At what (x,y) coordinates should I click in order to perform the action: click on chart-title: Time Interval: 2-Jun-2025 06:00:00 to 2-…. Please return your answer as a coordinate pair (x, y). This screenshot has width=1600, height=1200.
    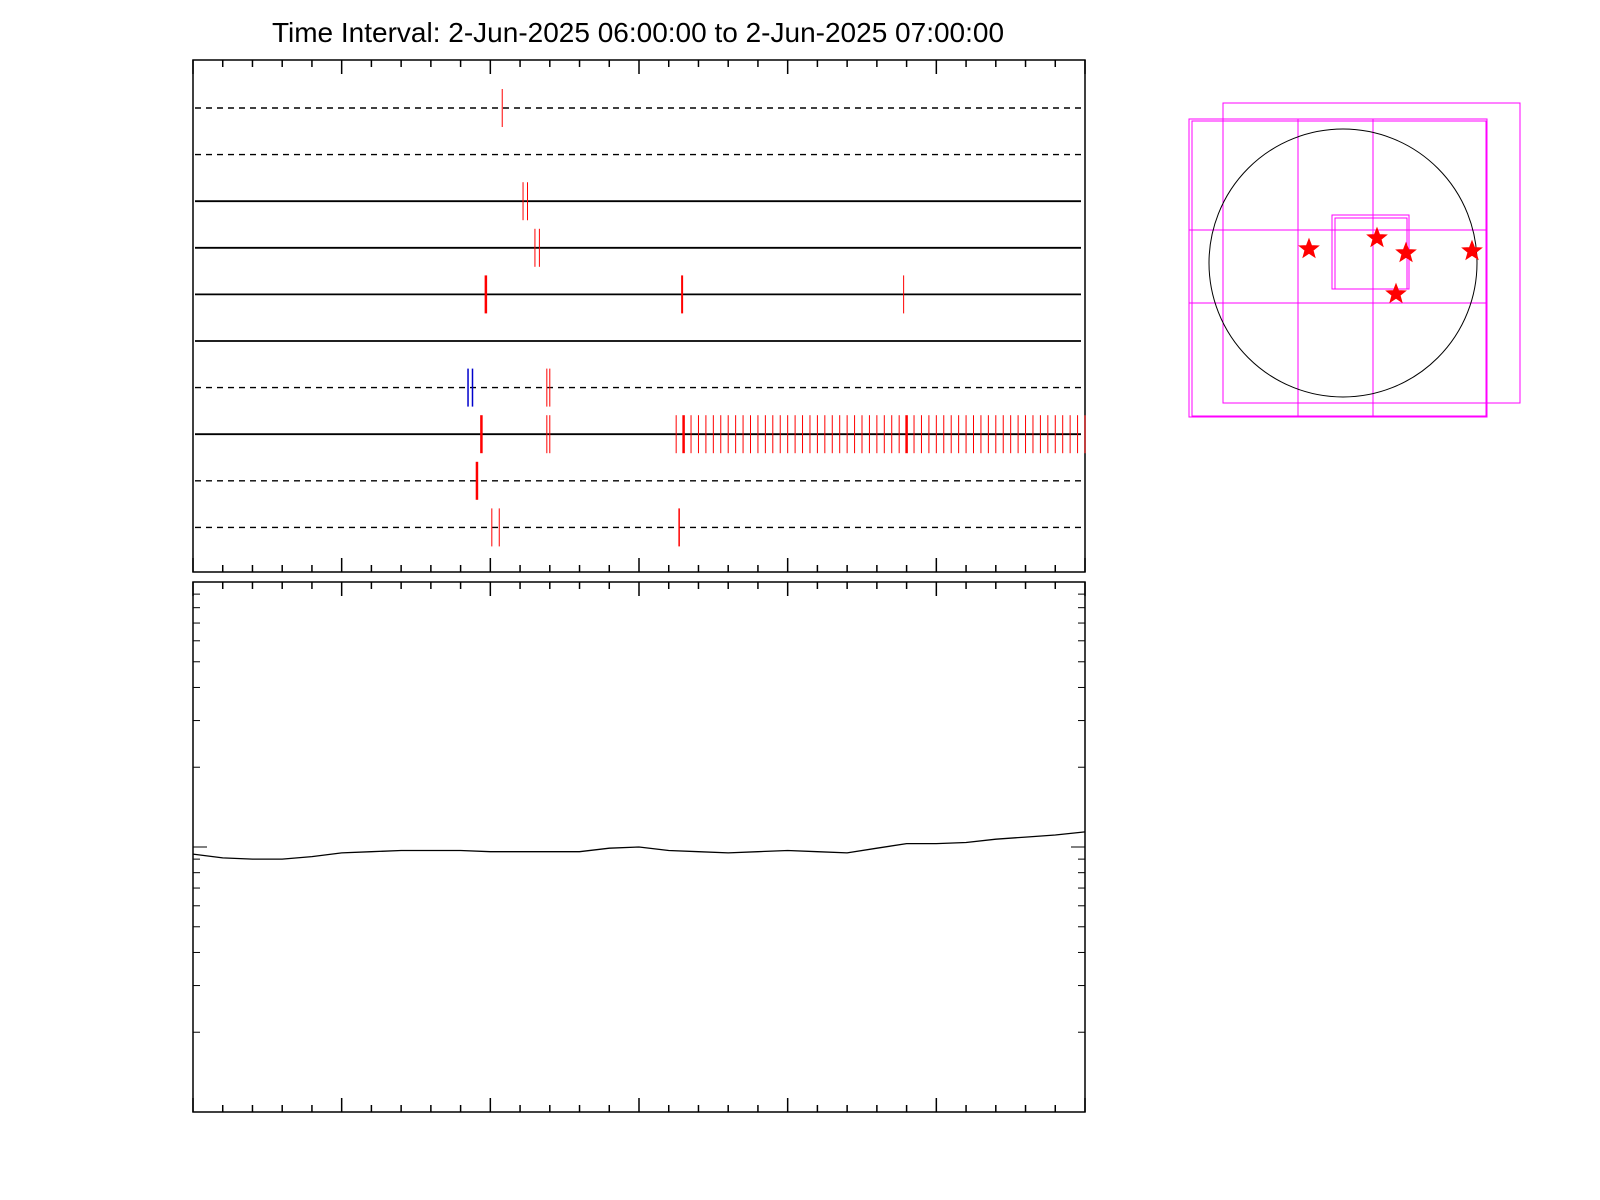
    Looking at the image, I should click on (638, 32).